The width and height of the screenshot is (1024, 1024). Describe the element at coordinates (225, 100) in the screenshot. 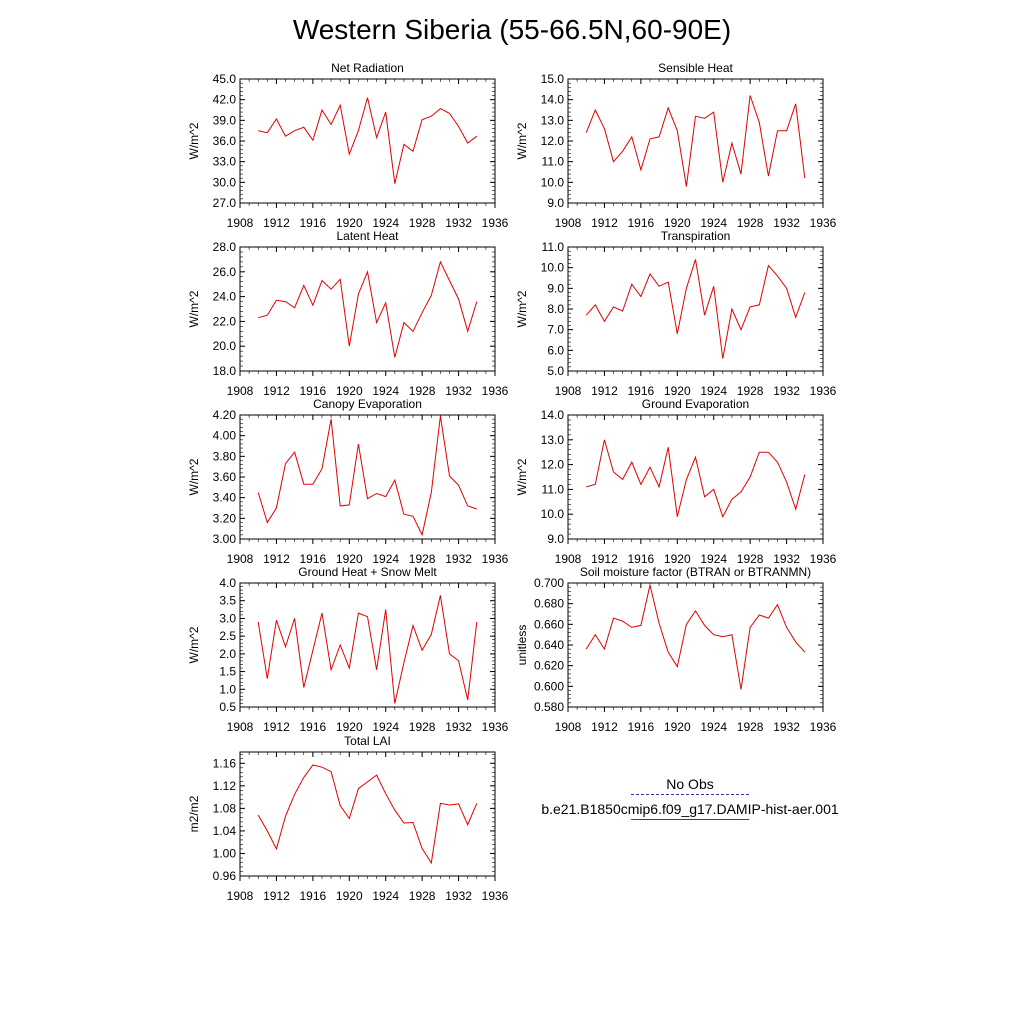

I see `y-tick-label: 42.0` at that location.